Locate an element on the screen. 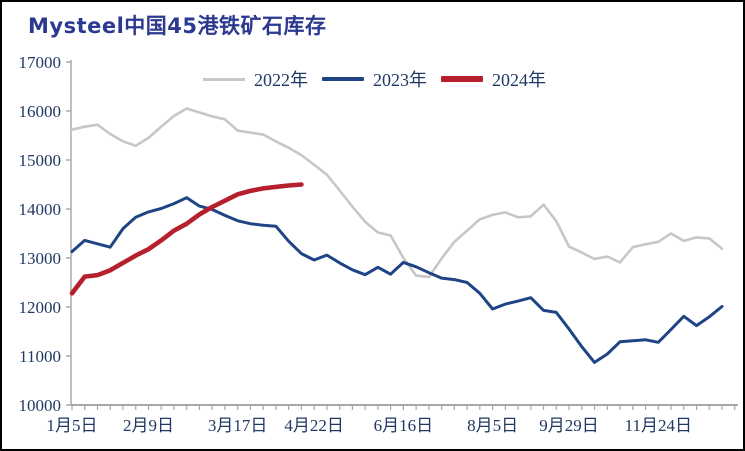  legend-item-2024: 2024年 is located at coordinates (493, 79).